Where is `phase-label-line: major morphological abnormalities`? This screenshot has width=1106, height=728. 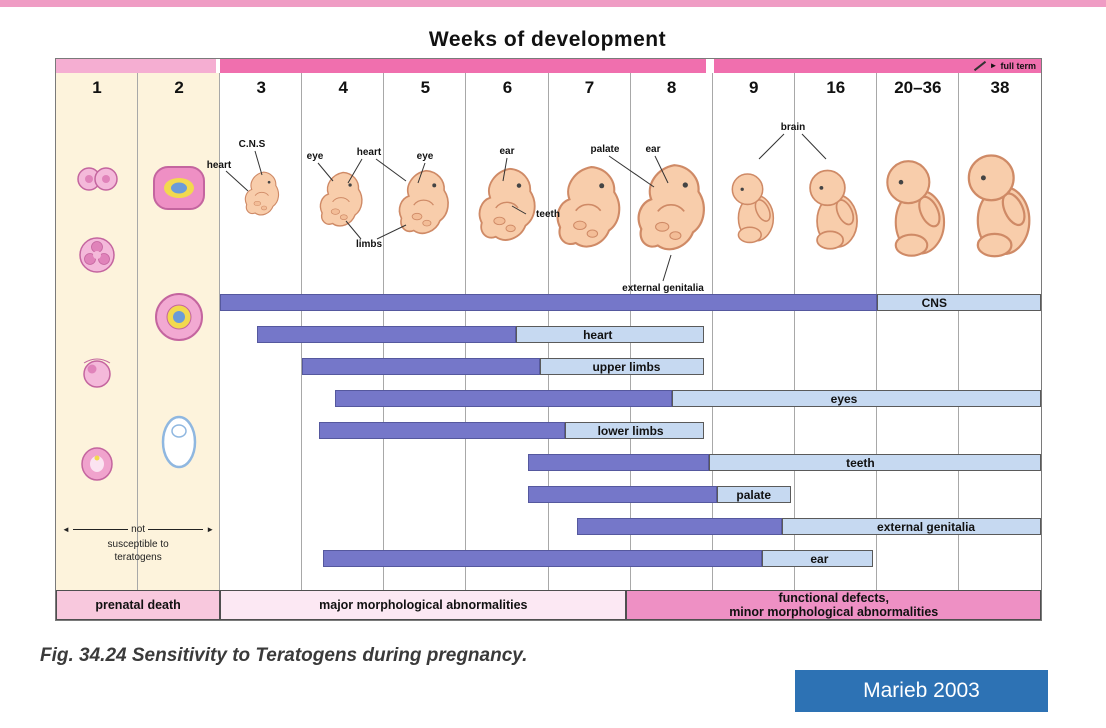
phase-label-line: major morphological abnormalities is located at coordinates (423, 604).